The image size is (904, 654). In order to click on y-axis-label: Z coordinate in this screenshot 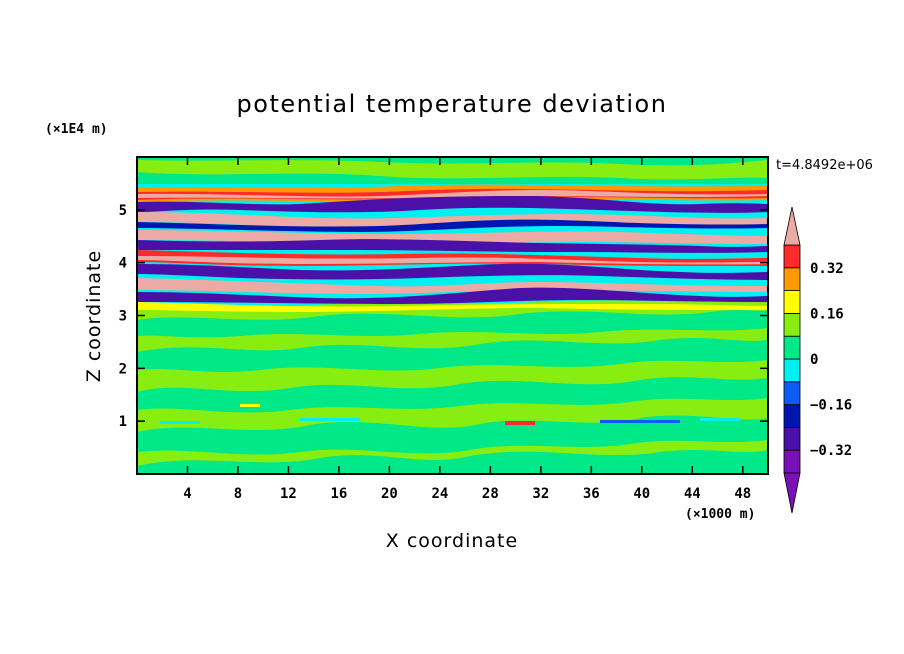, I will do `click(94, 316)`.